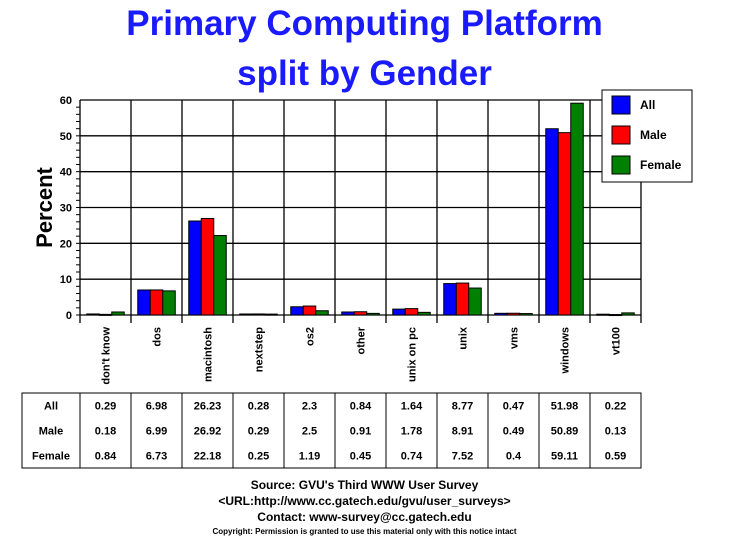  I want to click on legend-swatch-male, so click(621, 135).